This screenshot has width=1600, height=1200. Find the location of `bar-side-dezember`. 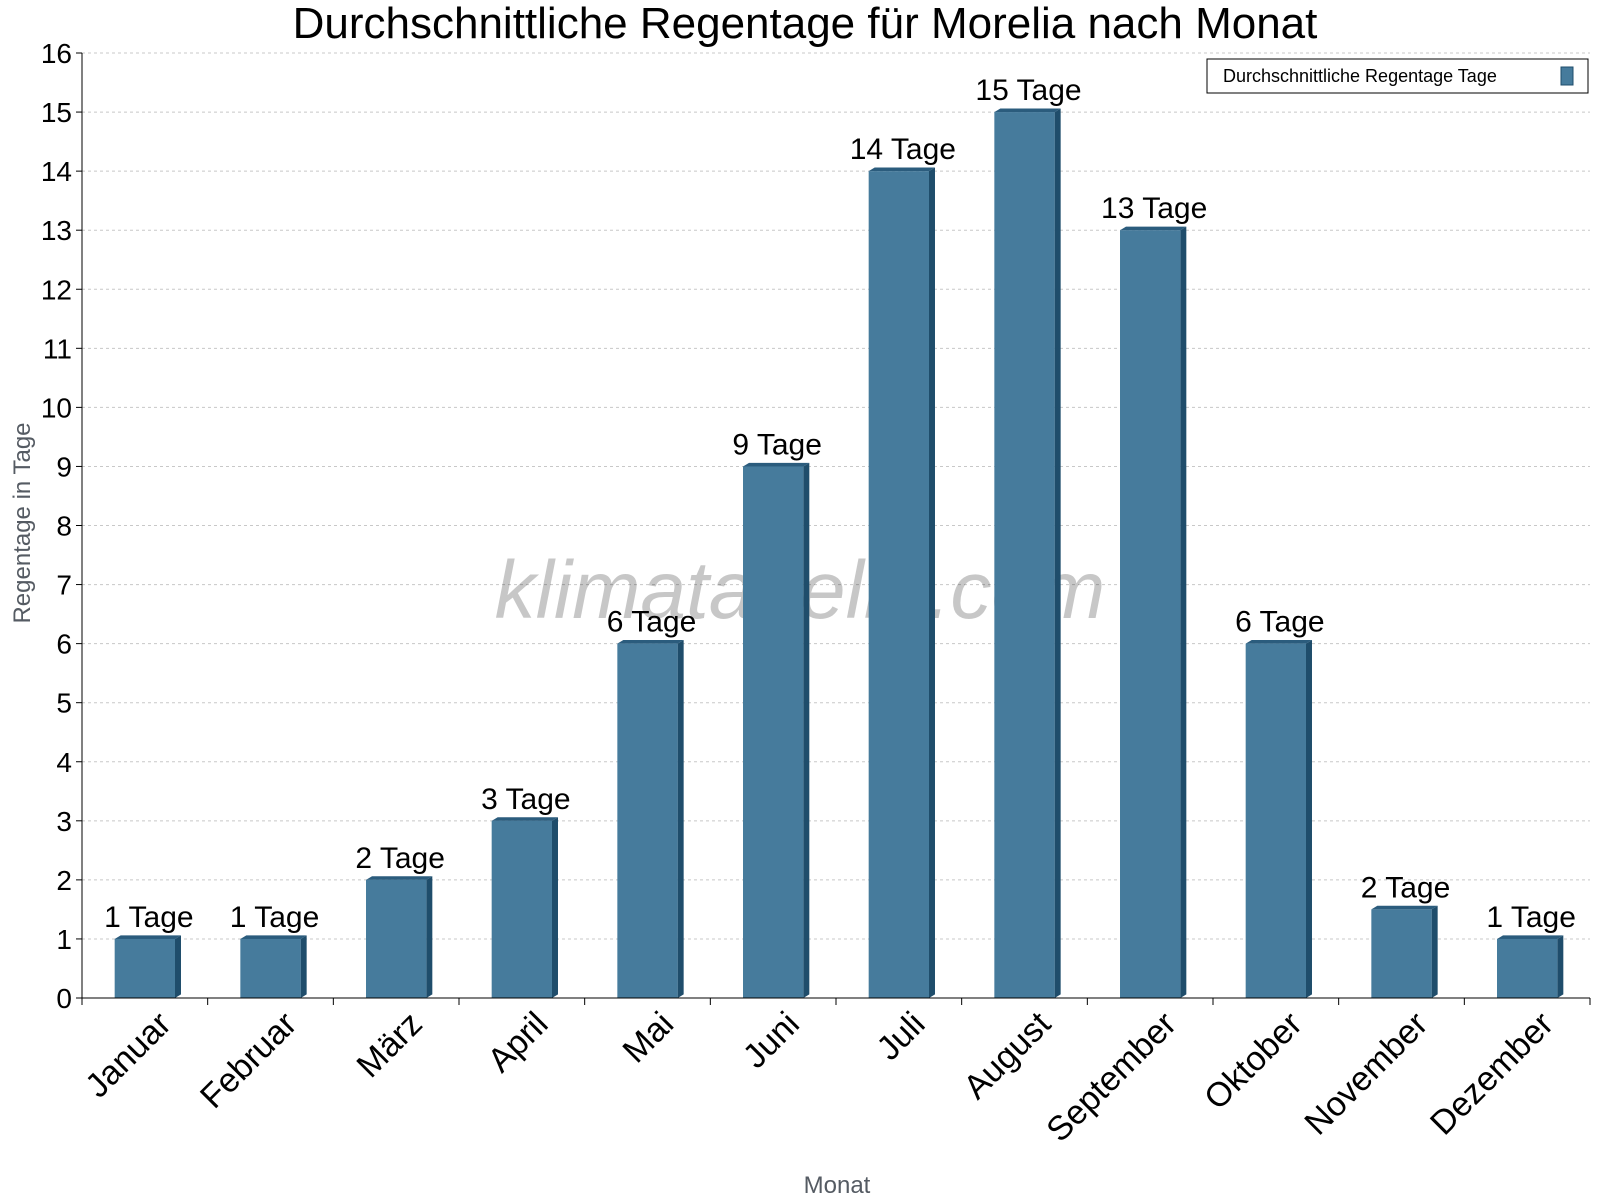

bar-side-dezember is located at coordinates (1560, 966).